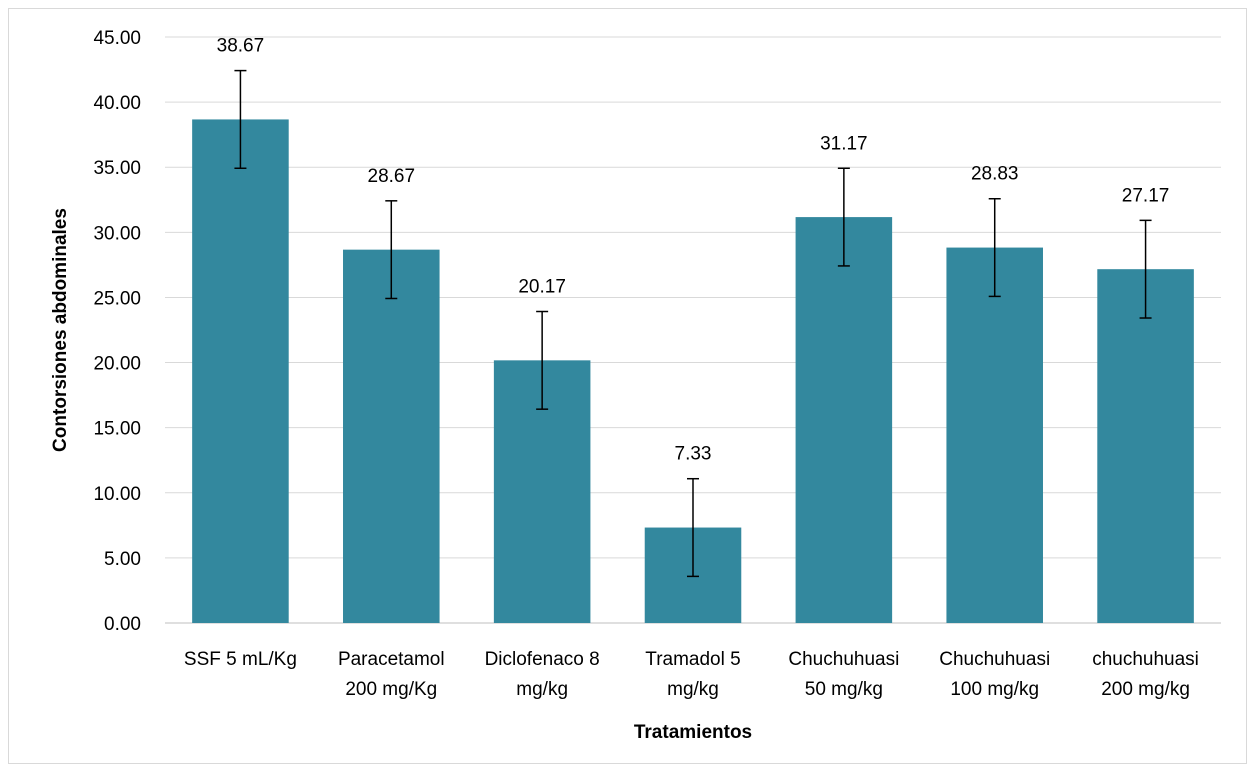  Describe the element at coordinates (117, 38) in the screenshot. I see `y-tick-label: 45.00` at that location.